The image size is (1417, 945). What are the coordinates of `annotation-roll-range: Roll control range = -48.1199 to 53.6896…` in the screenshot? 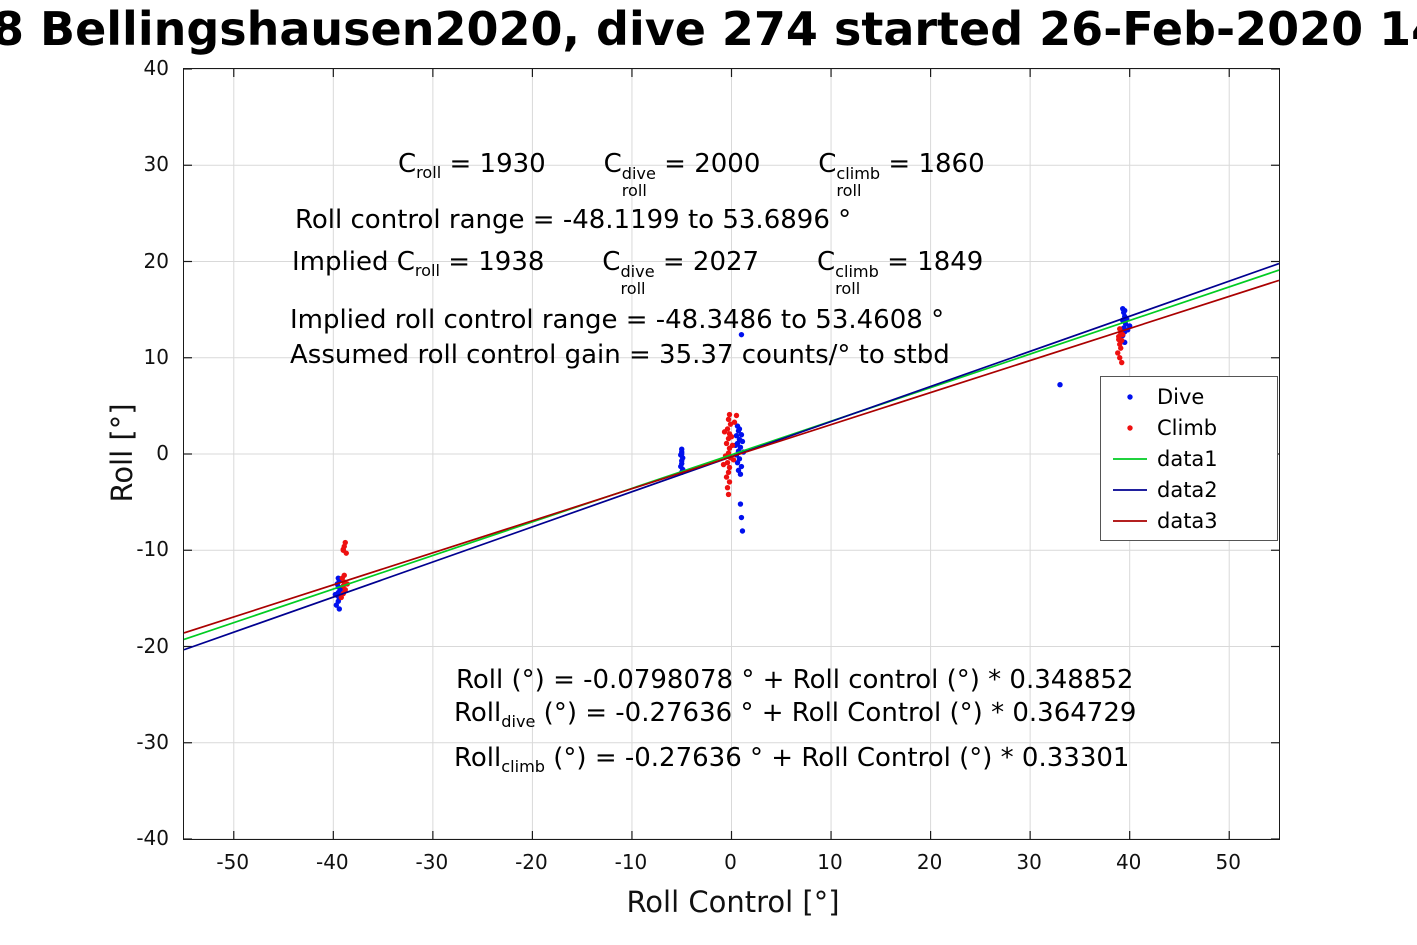 It's located at (573, 220).